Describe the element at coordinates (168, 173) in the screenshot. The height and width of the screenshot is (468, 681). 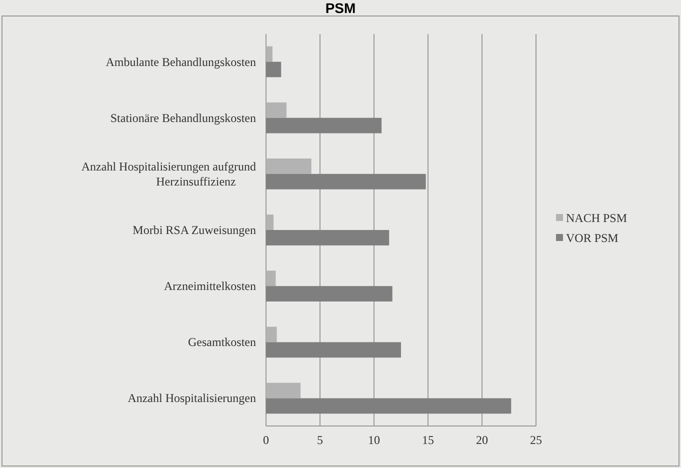
I see `y-tick-label: Anzahl Hospitalisierungen aufgrund Herzinsuffizienz` at that location.